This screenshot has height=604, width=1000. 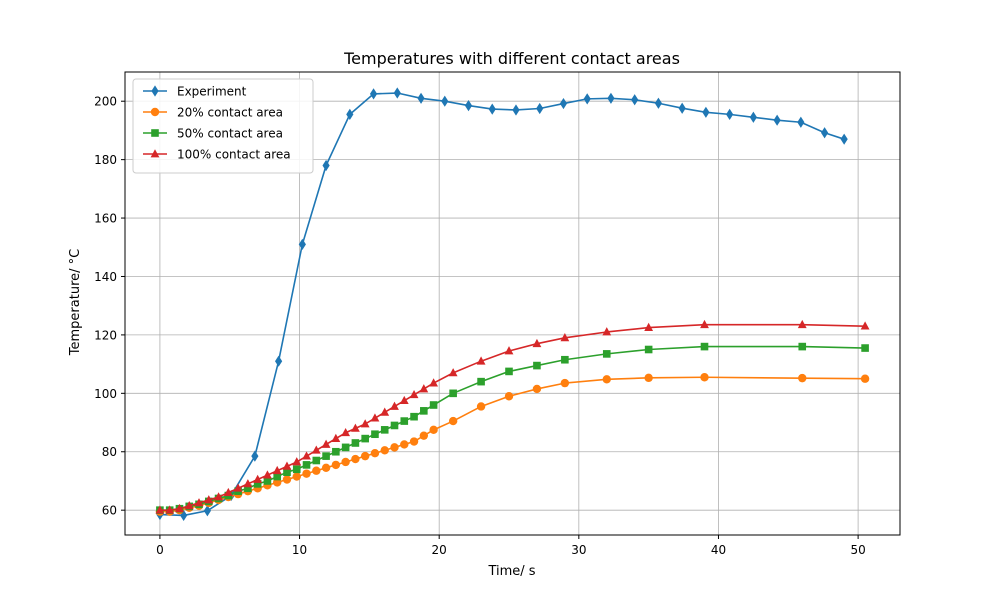 I want to click on legend-entry: 20% contact area, so click(x=213, y=113).